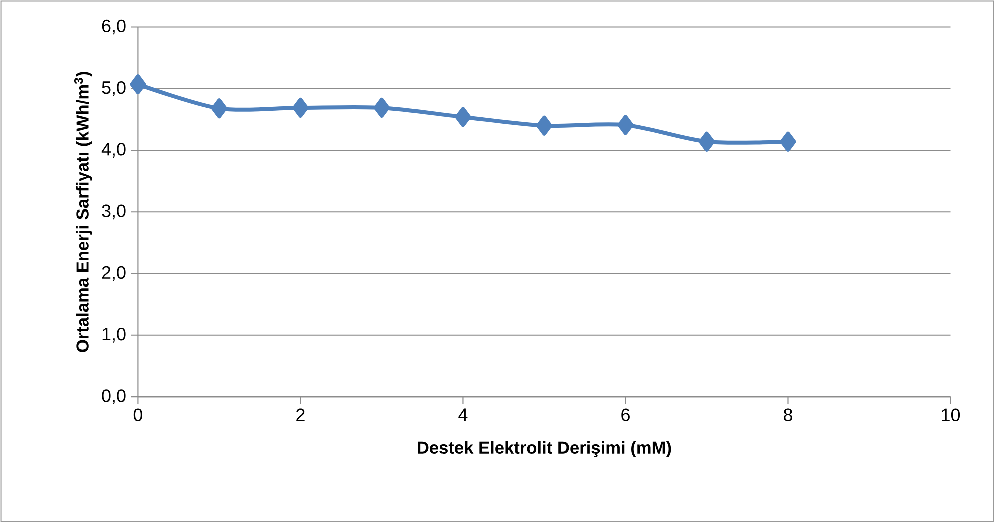 This screenshot has width=995, height=523. Describe the element at coordinates (626, 415) in the screenshot. I see `x-tick-label: 6` at that location.